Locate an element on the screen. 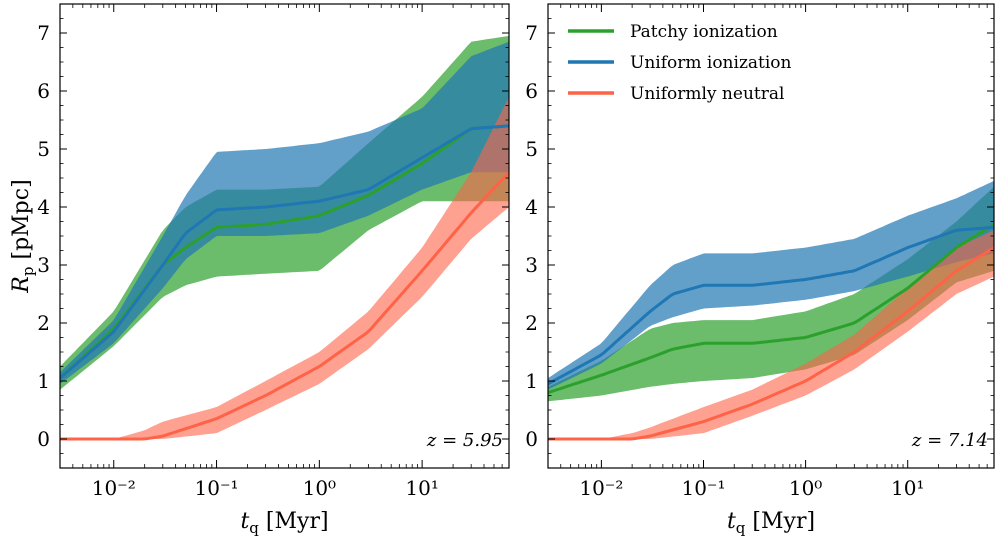  legend-entry: Uniform ionization is located at coordinates (711, 63).